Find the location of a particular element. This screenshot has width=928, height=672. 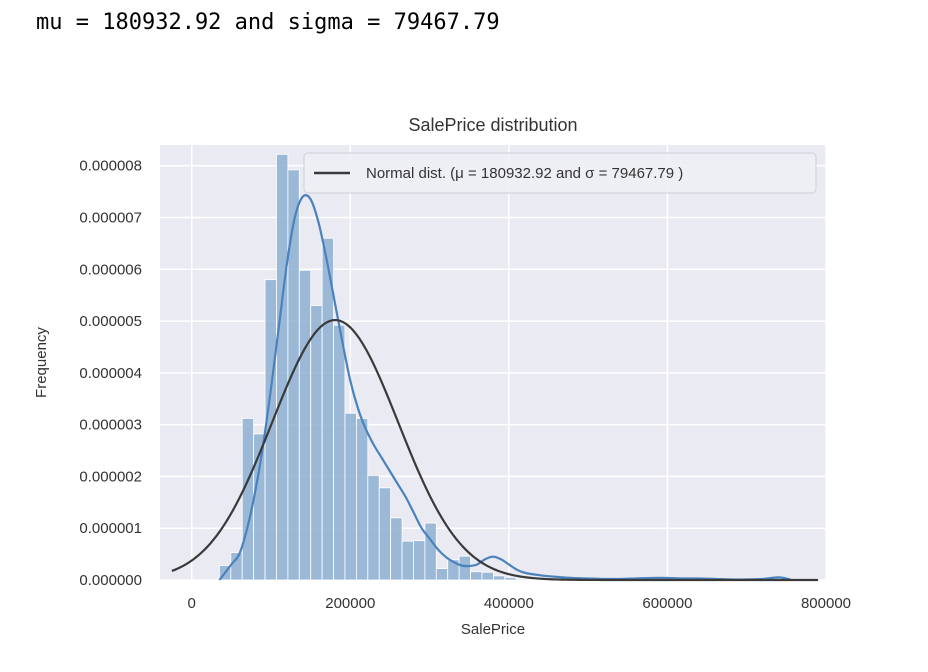

output-text: mu = 180932.92 and sigma = 79467.79 is located at coordinates (268, 22).